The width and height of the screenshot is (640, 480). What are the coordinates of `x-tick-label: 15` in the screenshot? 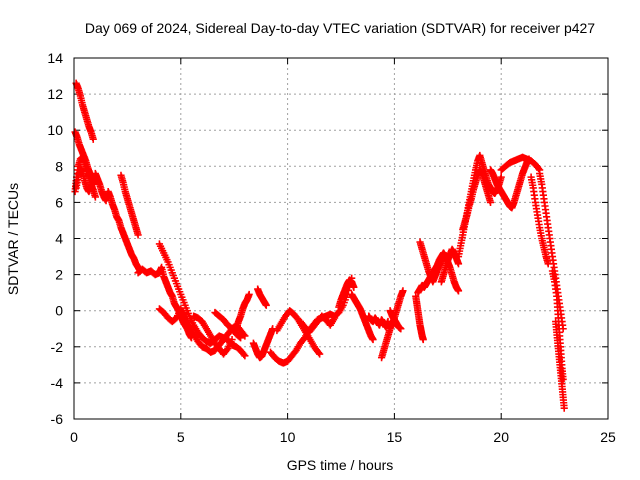 It's located at (395, 437).